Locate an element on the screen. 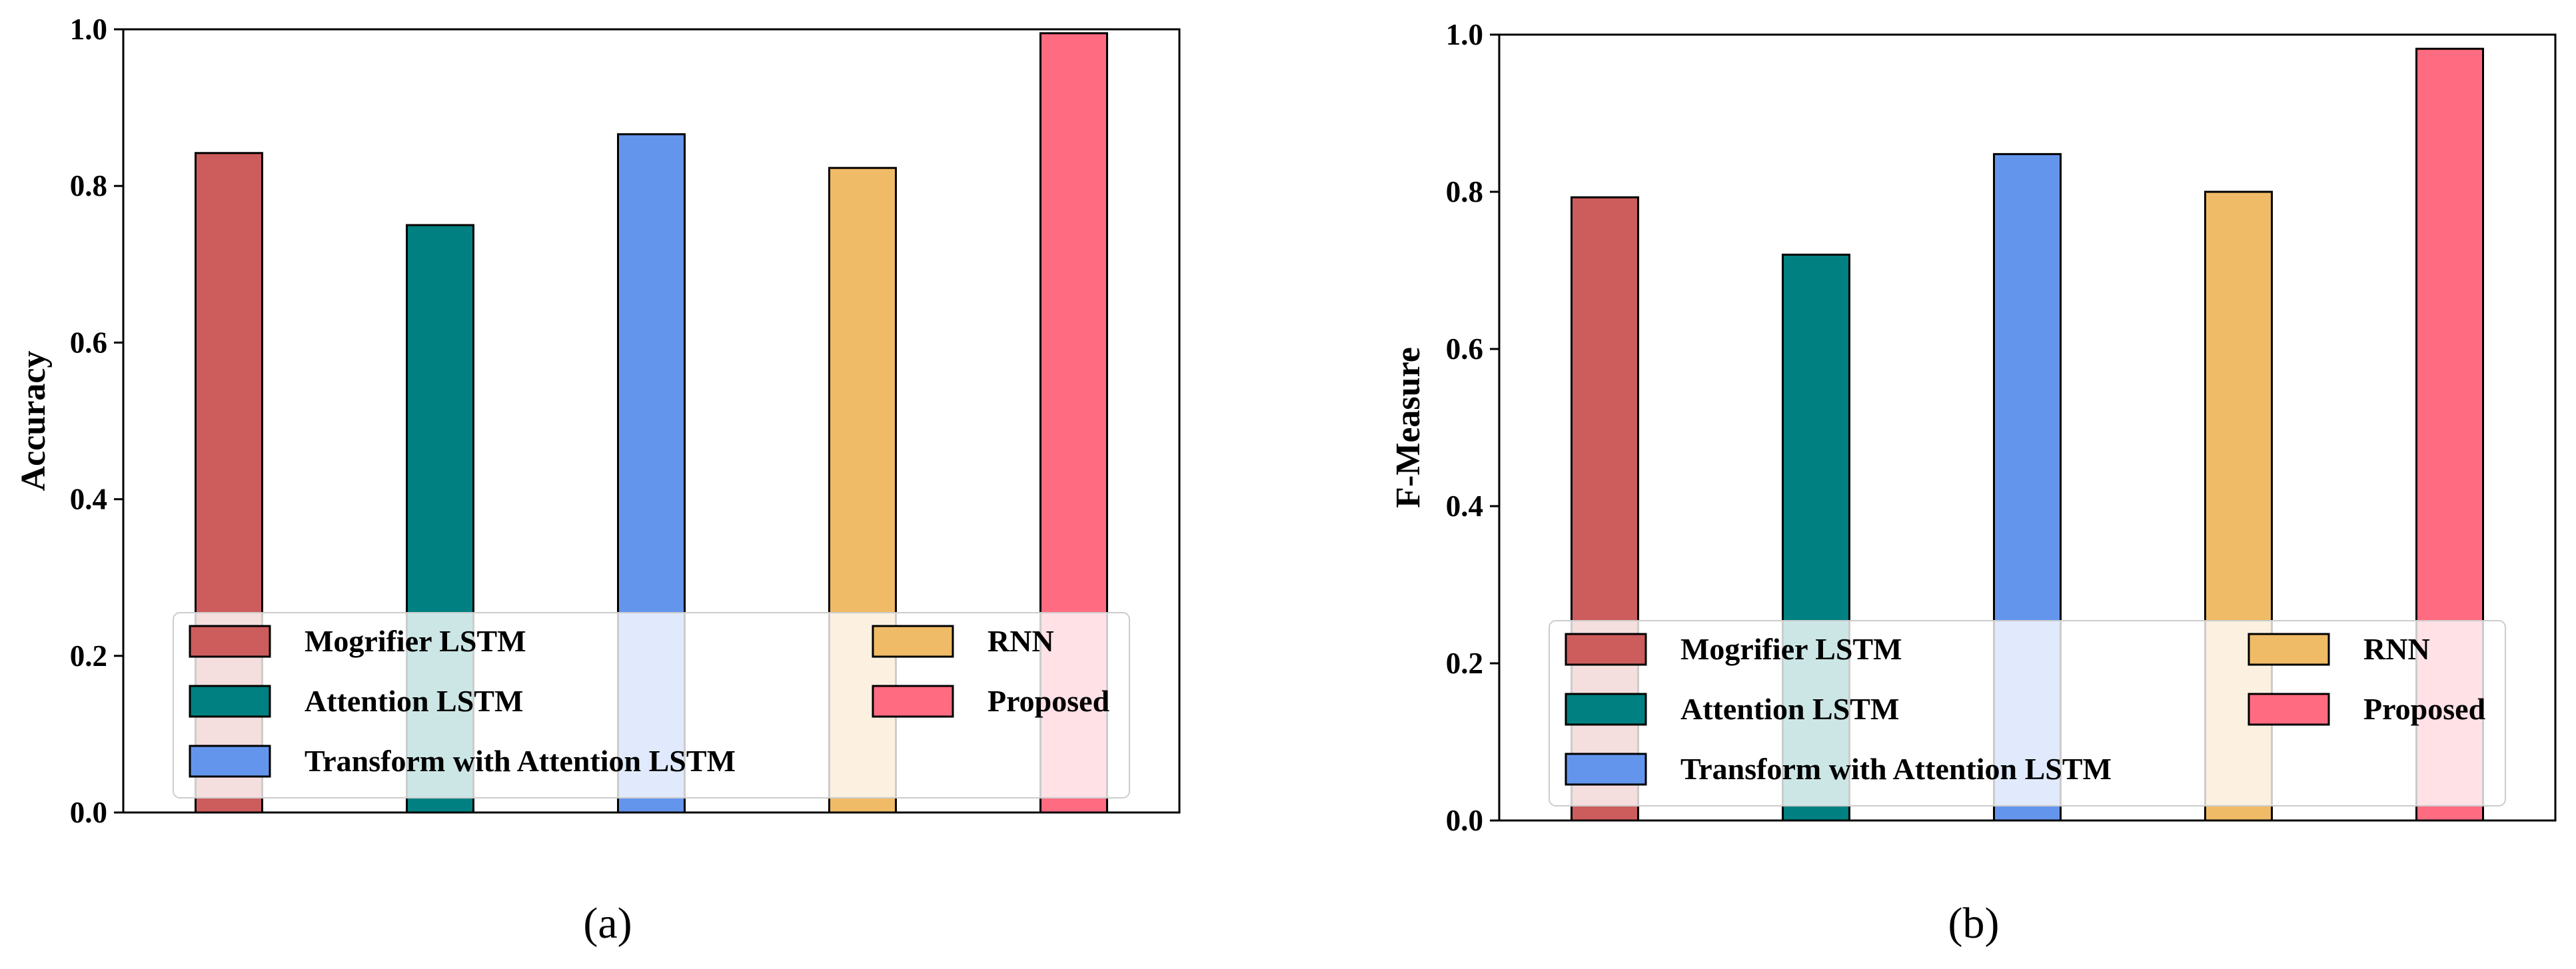 The height and width of the screenshot is (969, 2576). y-axis-label: Accuracy is located at coordinates (34, 421).